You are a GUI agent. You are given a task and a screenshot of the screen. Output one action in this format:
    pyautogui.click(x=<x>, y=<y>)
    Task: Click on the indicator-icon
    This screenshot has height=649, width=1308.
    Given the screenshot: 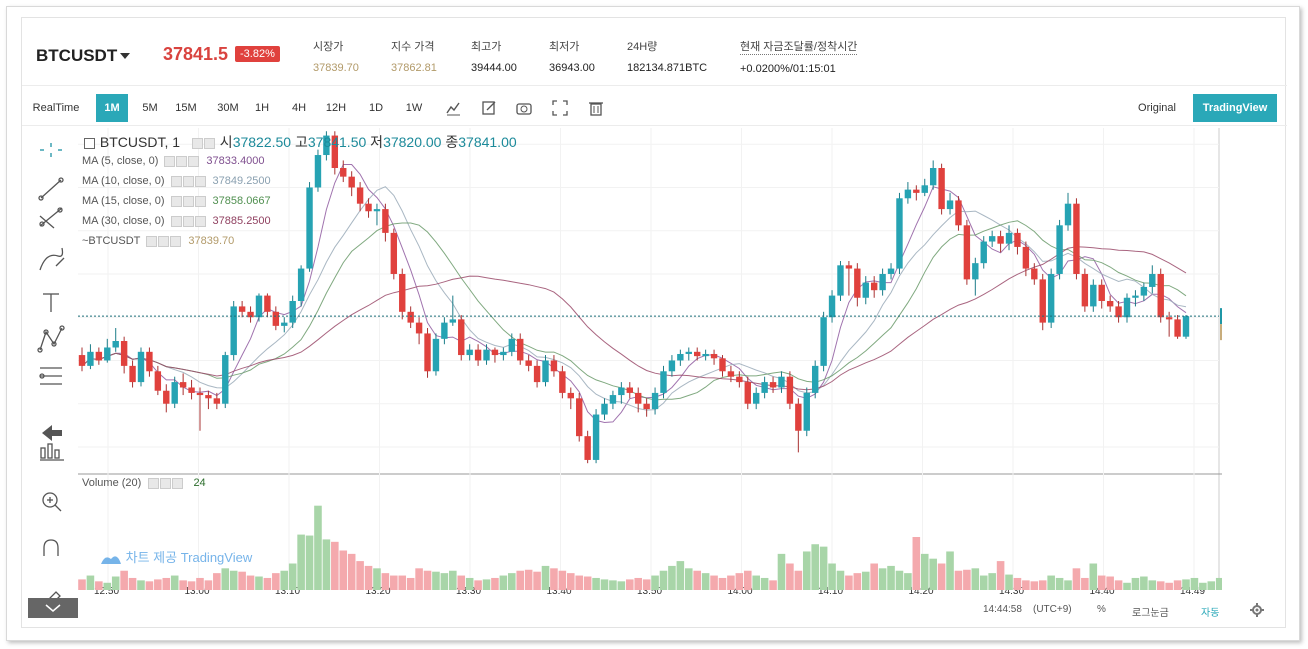 What is the action you would take?
    pyautogui.click(x=453, y=108)
    